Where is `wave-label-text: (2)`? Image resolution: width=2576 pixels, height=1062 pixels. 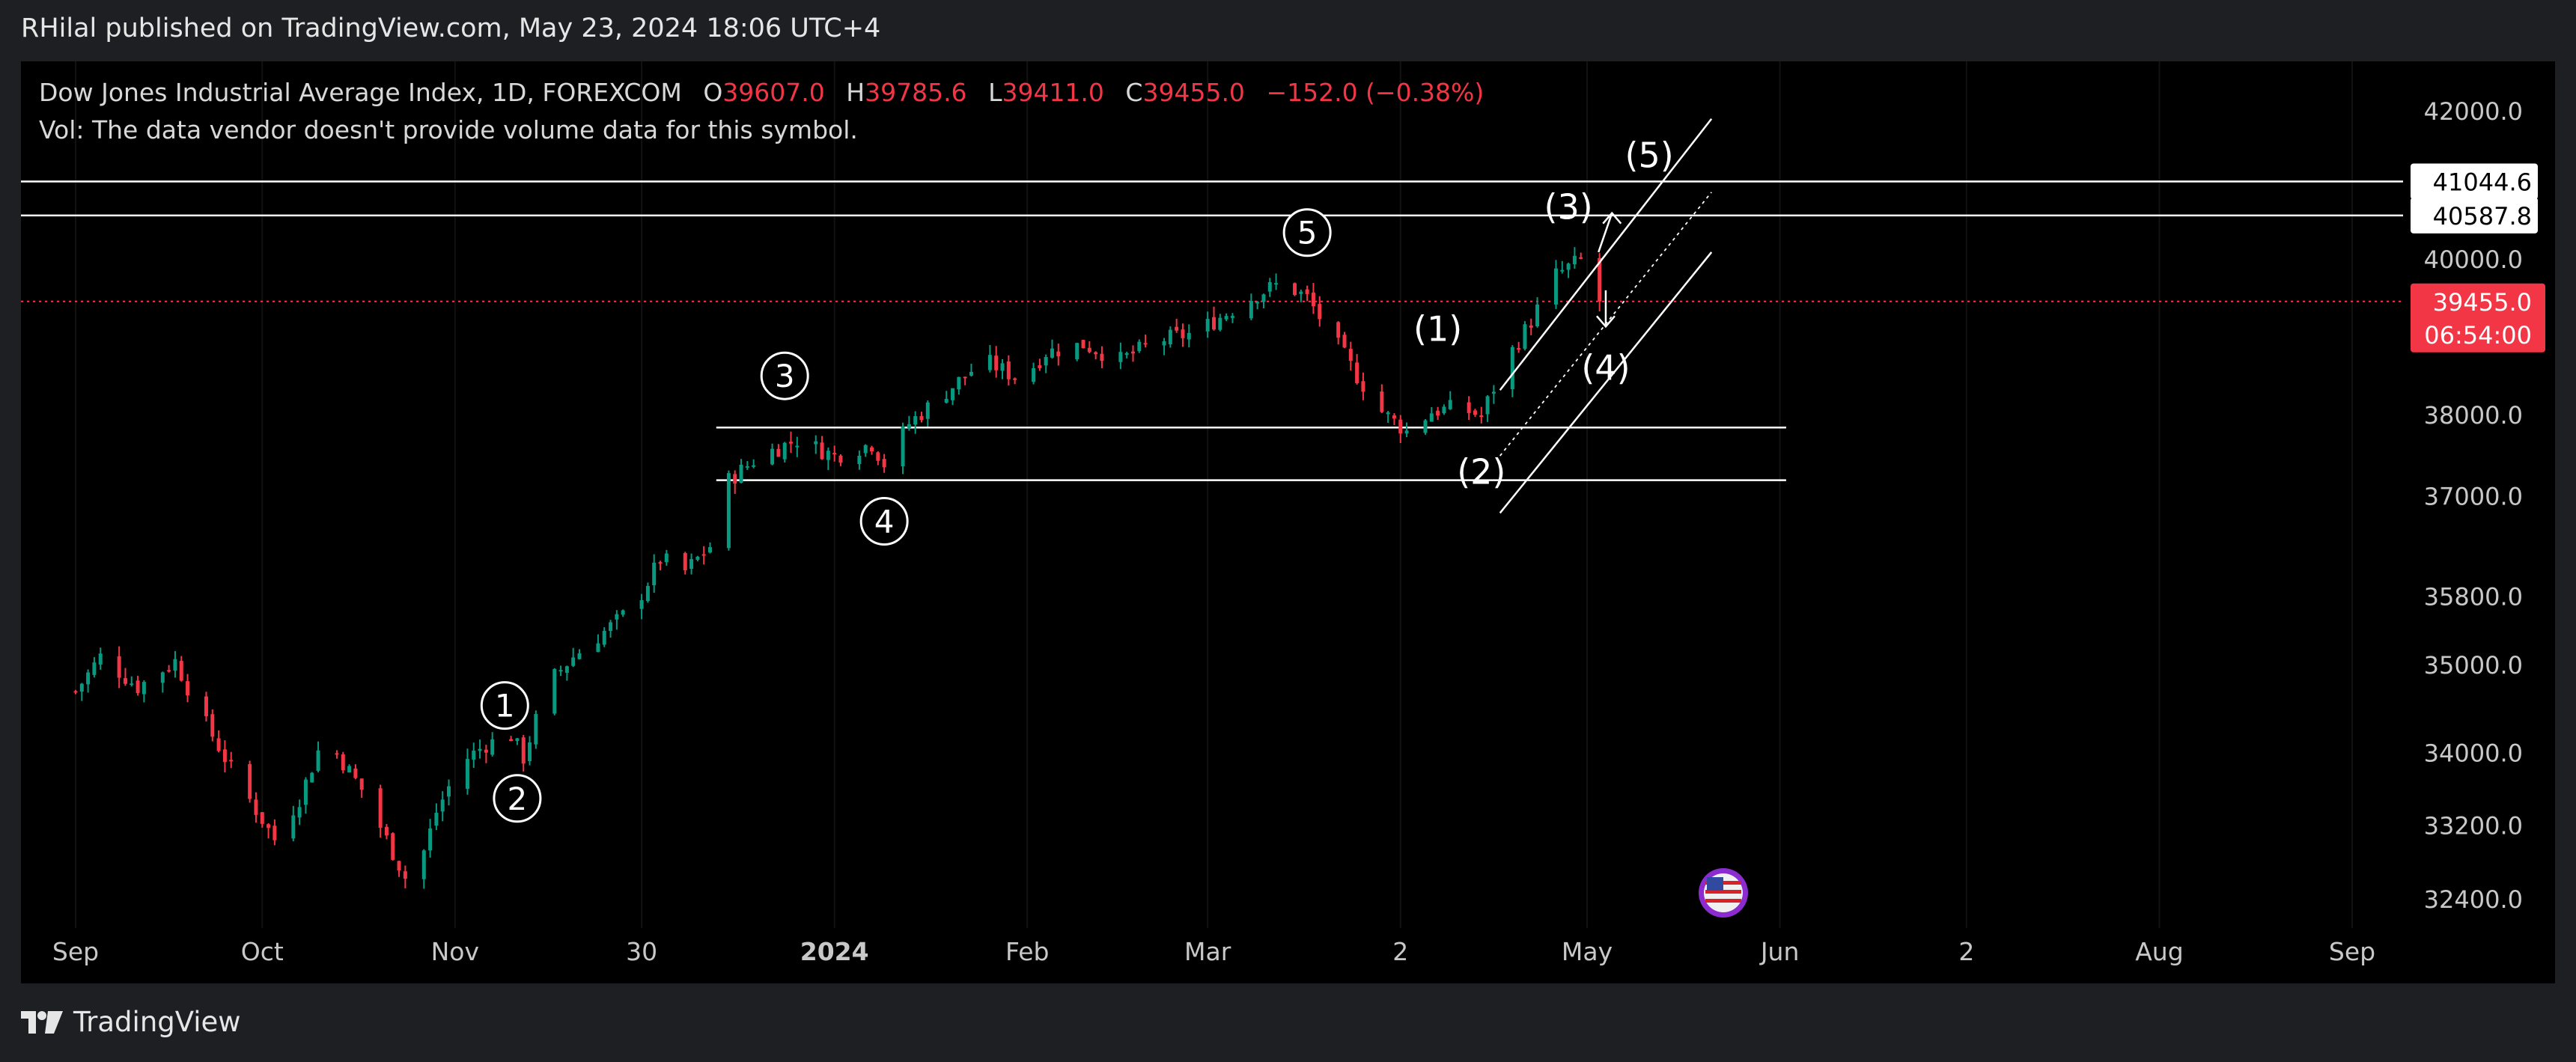 wave-label-text: (2) is located at coordinates (1481, 472).